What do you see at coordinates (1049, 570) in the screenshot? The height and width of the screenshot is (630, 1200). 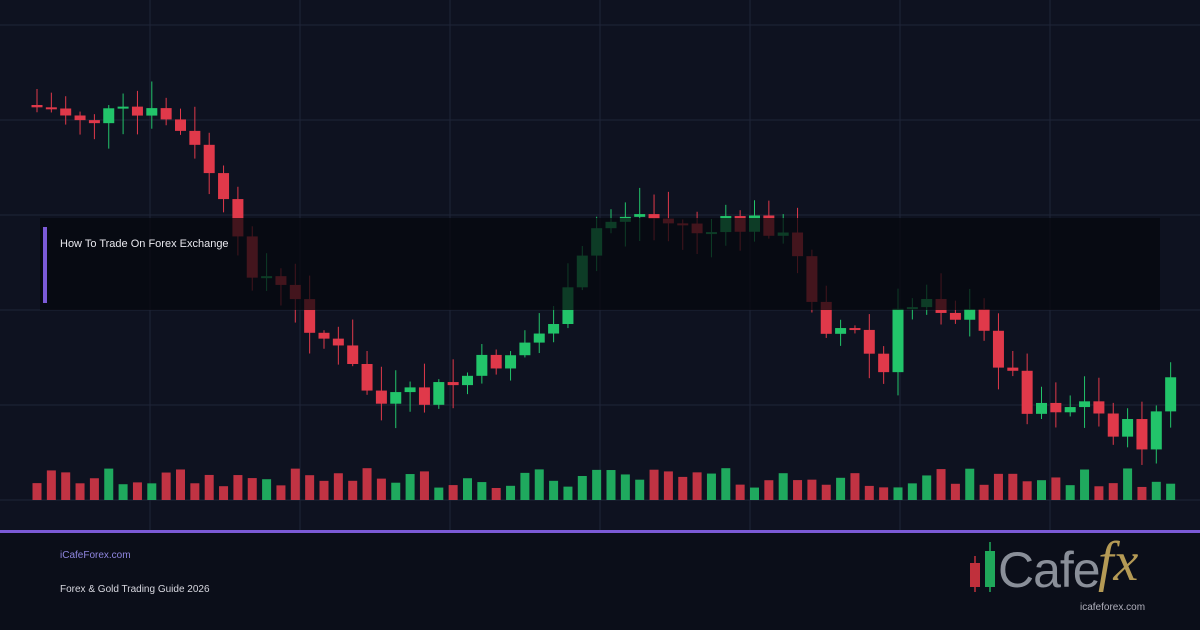 I see `logo-word: Cafe` at bounding box center [1049, 570].